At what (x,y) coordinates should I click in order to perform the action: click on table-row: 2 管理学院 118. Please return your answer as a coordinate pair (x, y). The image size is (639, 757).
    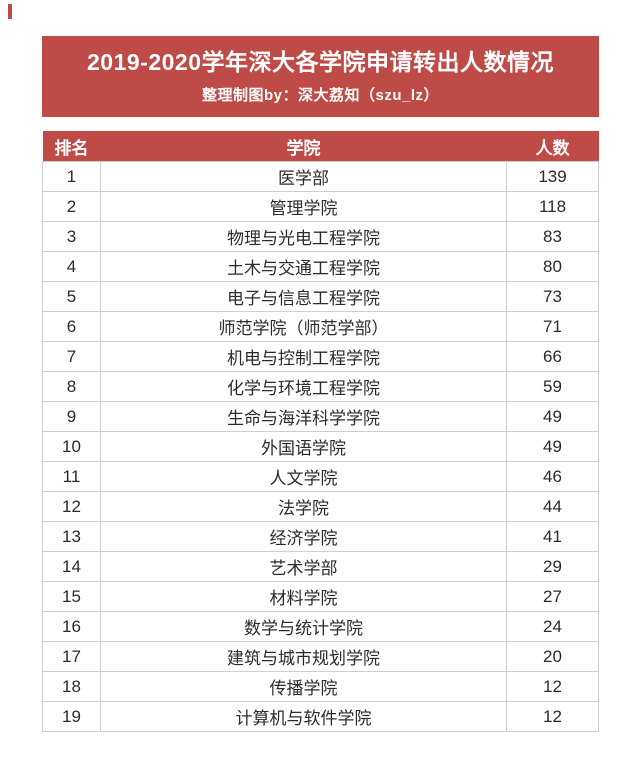
    Looking at the image, I should click on (320, 207).